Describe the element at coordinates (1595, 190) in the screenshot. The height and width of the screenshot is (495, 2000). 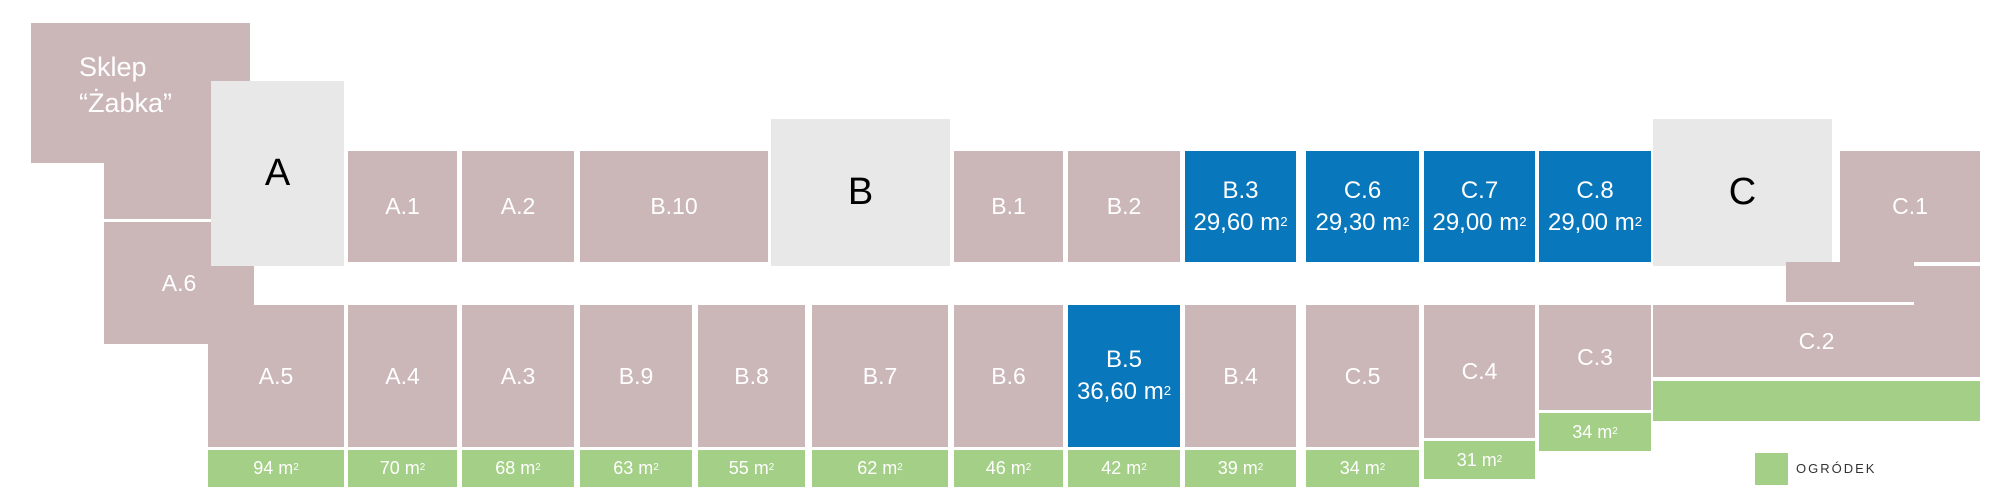
I see `unit-c8-name: C.8` at that location.